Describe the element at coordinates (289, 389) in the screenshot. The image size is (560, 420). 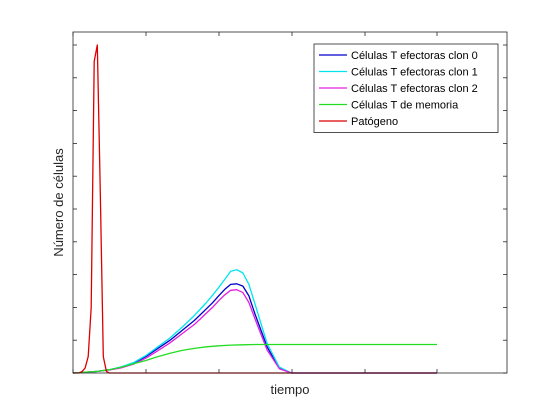
I see `x-axis-label: tiempo` at that location.